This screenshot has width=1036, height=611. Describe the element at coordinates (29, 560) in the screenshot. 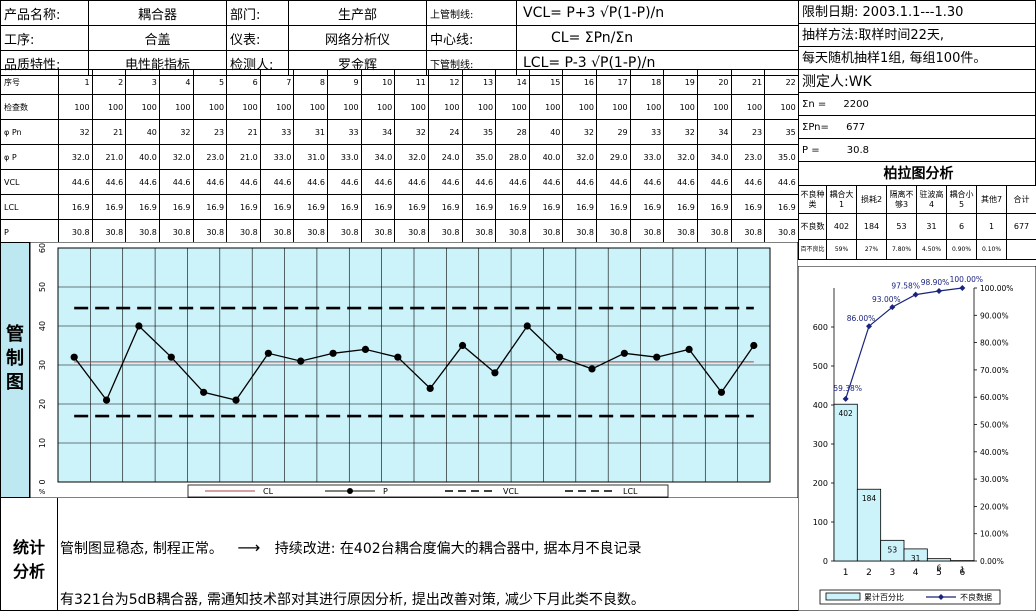

I see `analysis-label: 统计 分析` at that location.